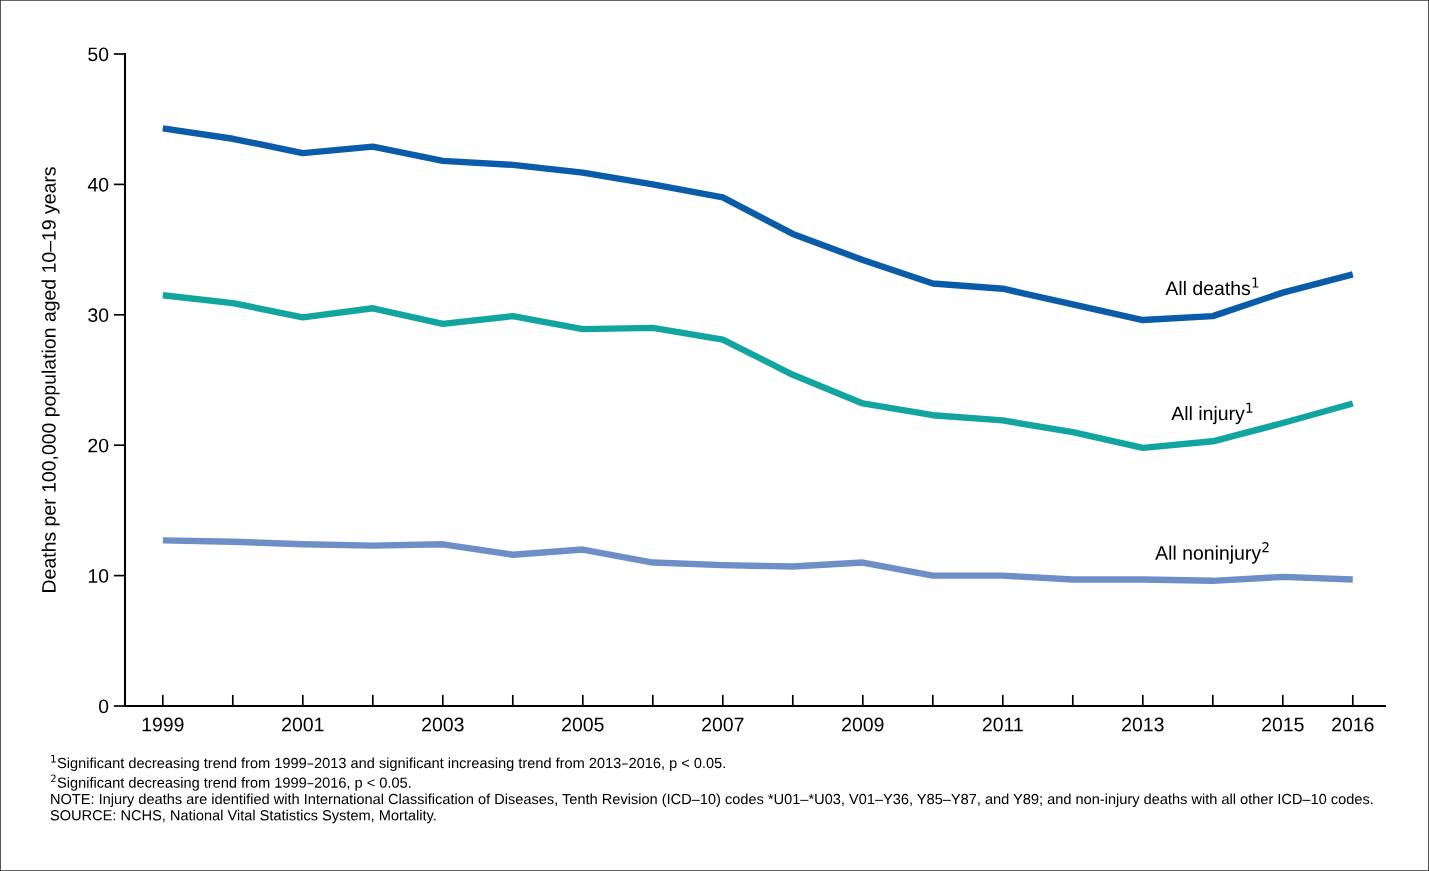  I want to click on text: $^{2}$Significant decreasing trend from 1999–2016, p < 0.05., so click(230, 782).